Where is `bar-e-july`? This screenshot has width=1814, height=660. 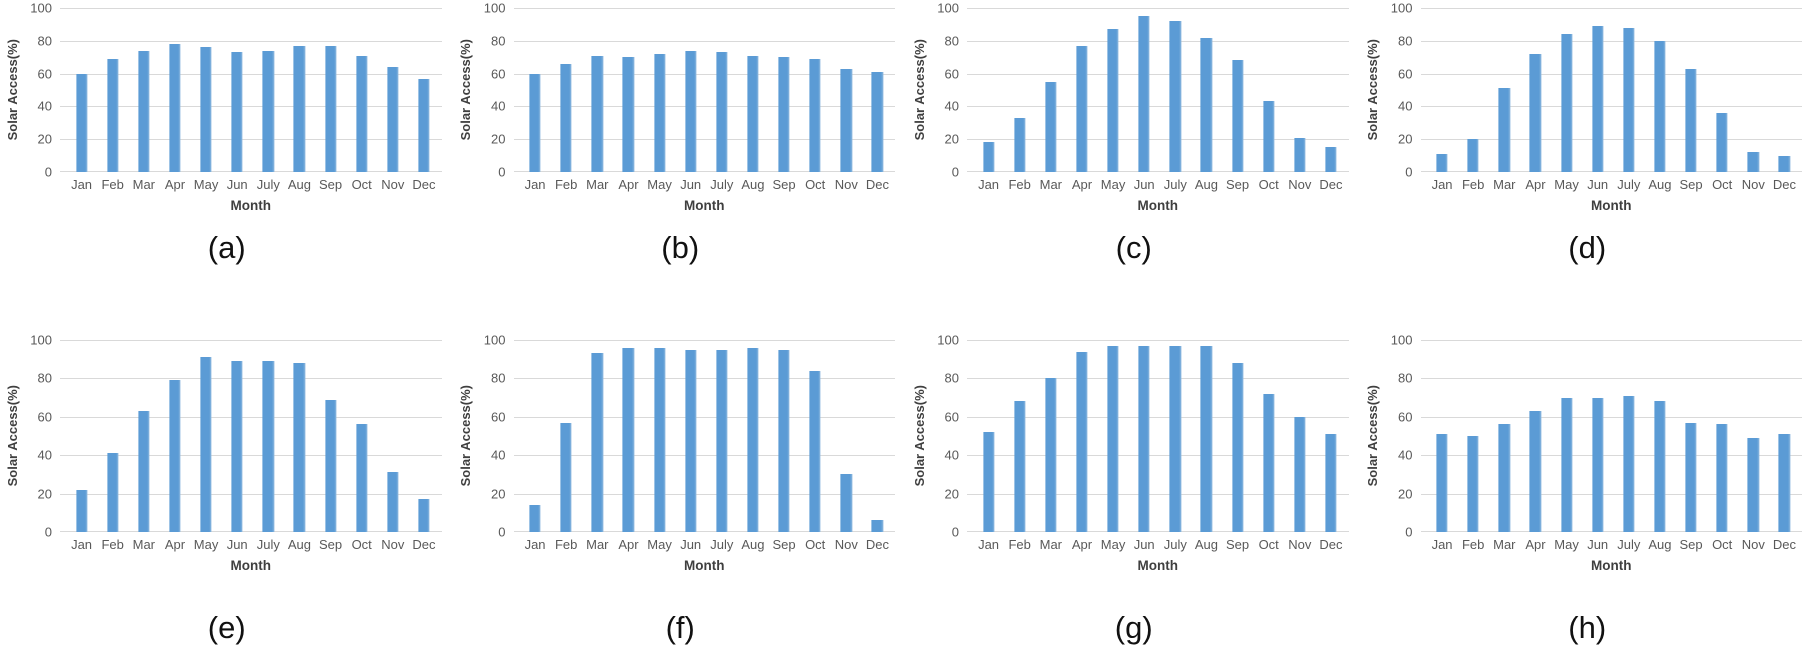
bar-e-july is located at coordinates (268, 446).